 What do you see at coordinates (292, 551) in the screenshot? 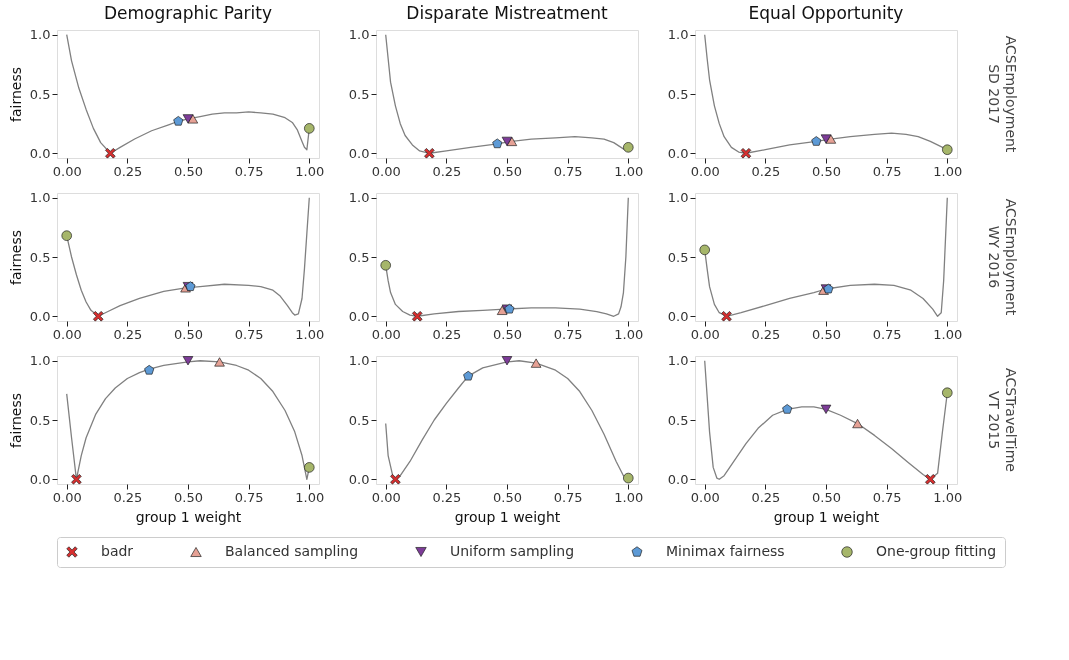
I see `legend-label: Balanced sampling` at bounding box center [292, 551].